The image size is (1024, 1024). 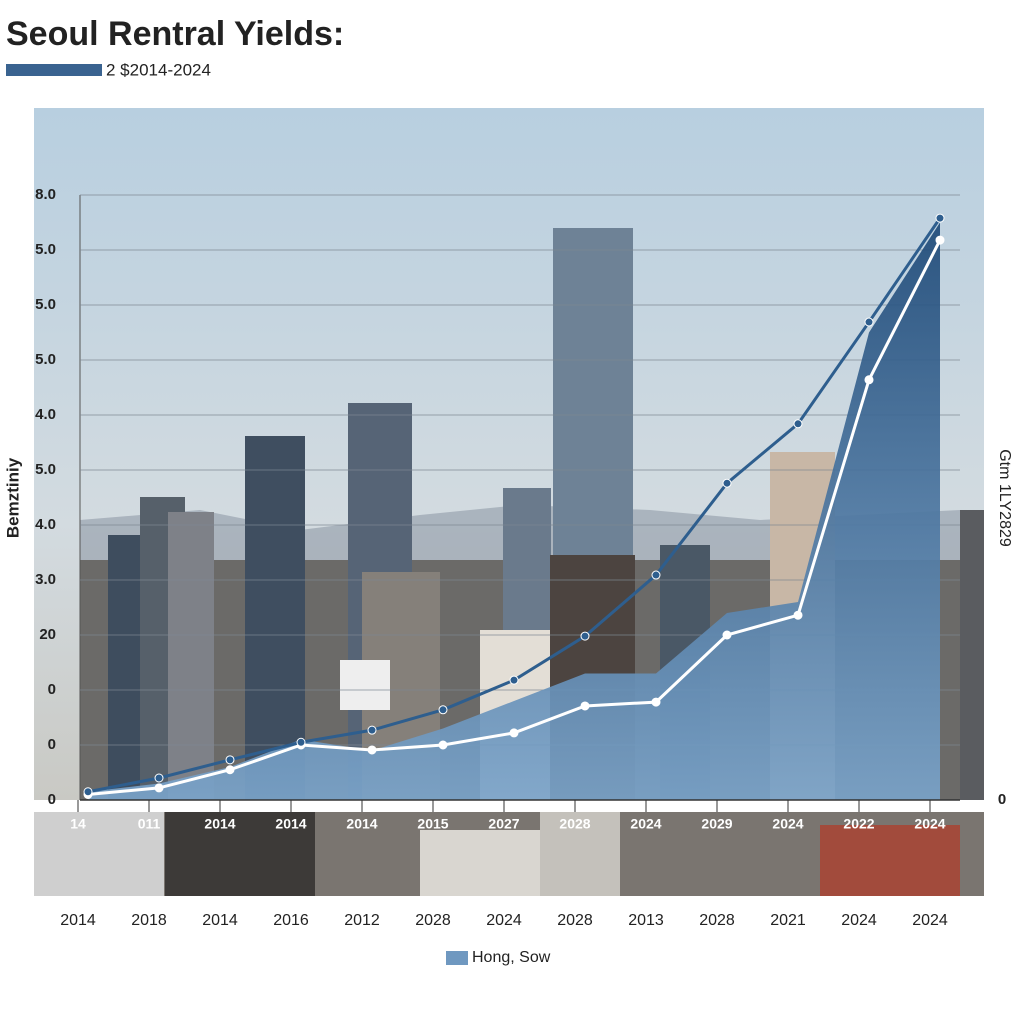 What do you see at coordinates (511, 957) in the screenshot?
I see `legend-label: Hong, Sow` at bounding box center [511, 957].